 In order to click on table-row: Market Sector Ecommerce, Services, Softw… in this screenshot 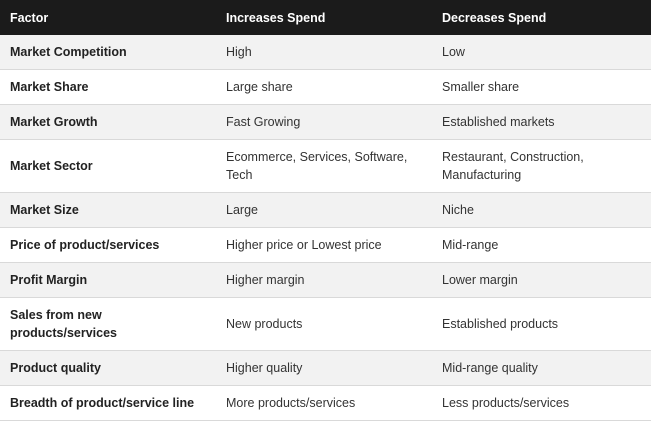, I will do `click(325, 166)`.